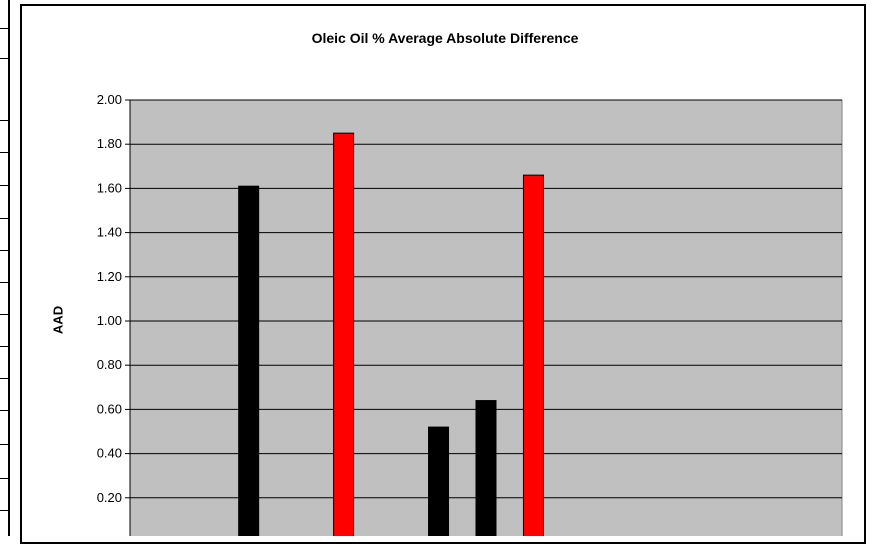  What do you see at coordinates (109, 143) in the screenshot?
I see `y-tick-label: 1.80` at bounding box center [109, 143].